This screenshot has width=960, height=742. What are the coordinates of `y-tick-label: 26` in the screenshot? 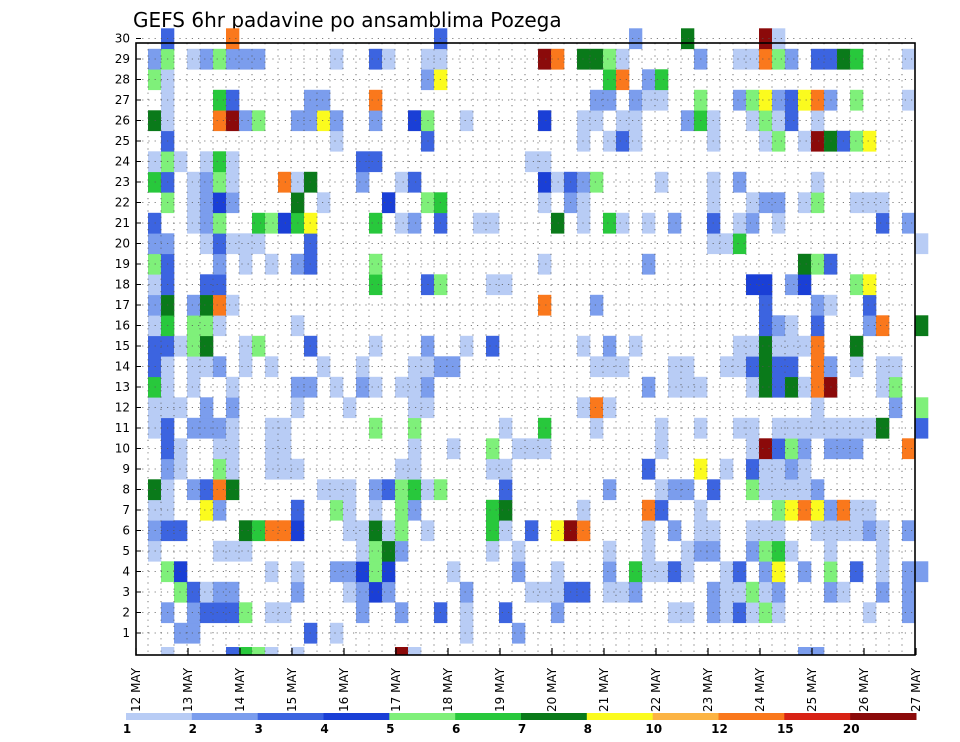 It's located at (122, 121).